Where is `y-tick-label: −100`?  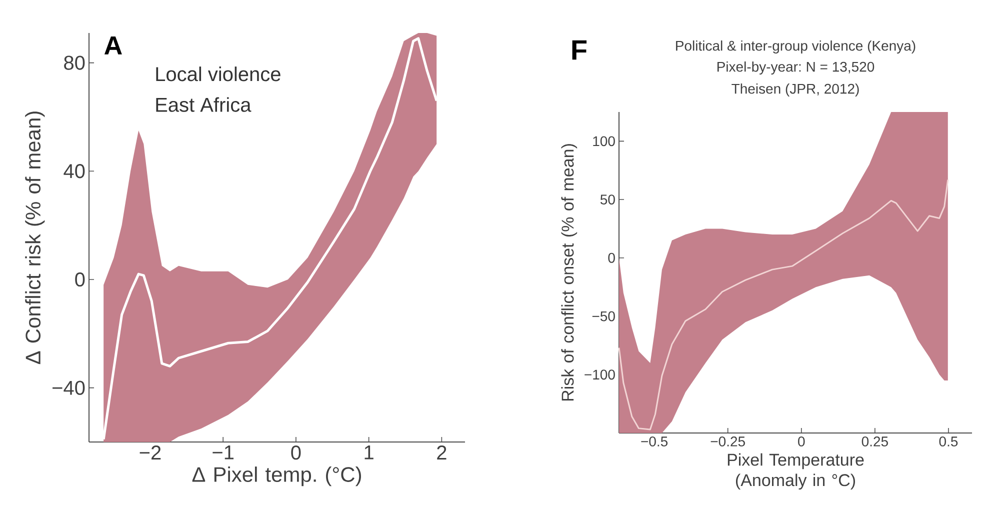
y-tick-label: −100 is located at coordinates (599, 375).